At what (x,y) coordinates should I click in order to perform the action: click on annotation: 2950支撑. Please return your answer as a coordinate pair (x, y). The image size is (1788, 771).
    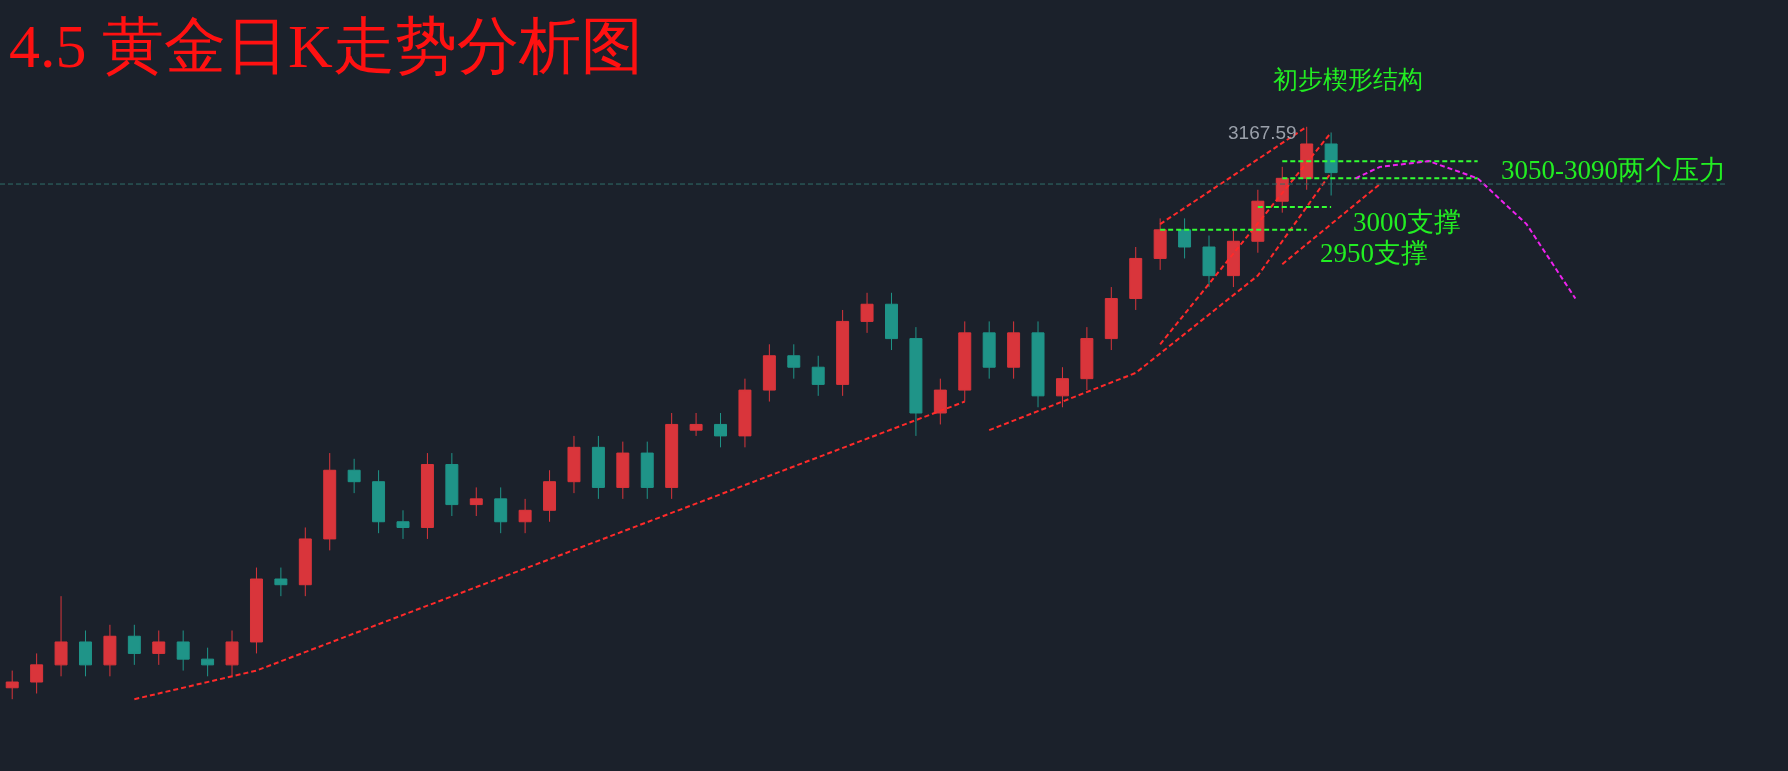
    Looking at the image, I should click on (1374, 253).